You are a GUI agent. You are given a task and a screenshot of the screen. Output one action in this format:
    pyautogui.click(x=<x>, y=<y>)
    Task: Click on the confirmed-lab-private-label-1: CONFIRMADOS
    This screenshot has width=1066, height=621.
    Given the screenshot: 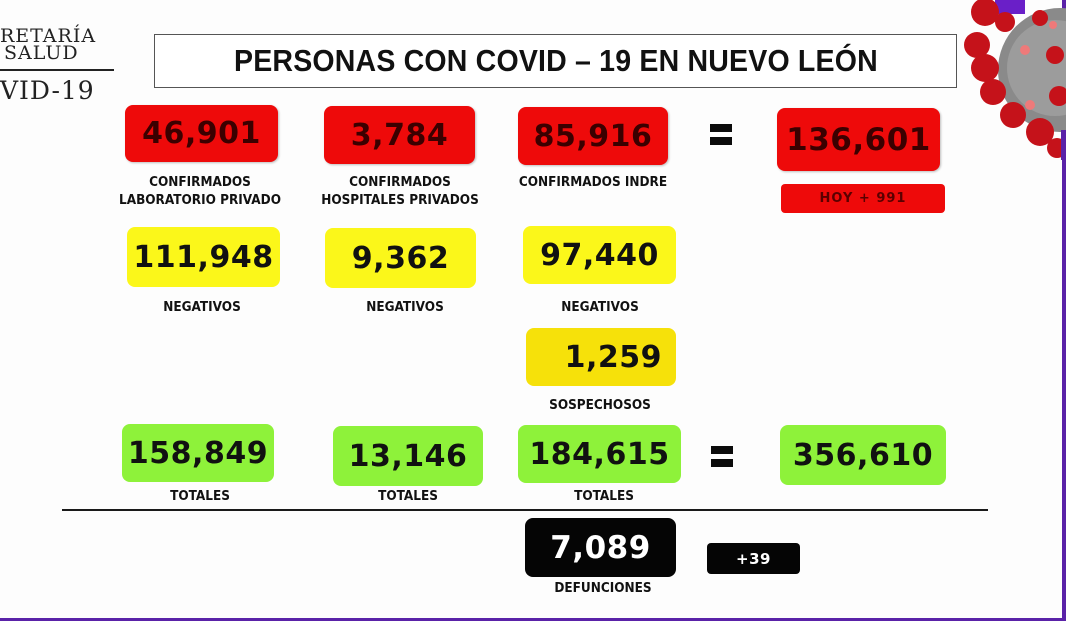 What is the action you would take?
    pyautogui.click(x=200, y=182)
    